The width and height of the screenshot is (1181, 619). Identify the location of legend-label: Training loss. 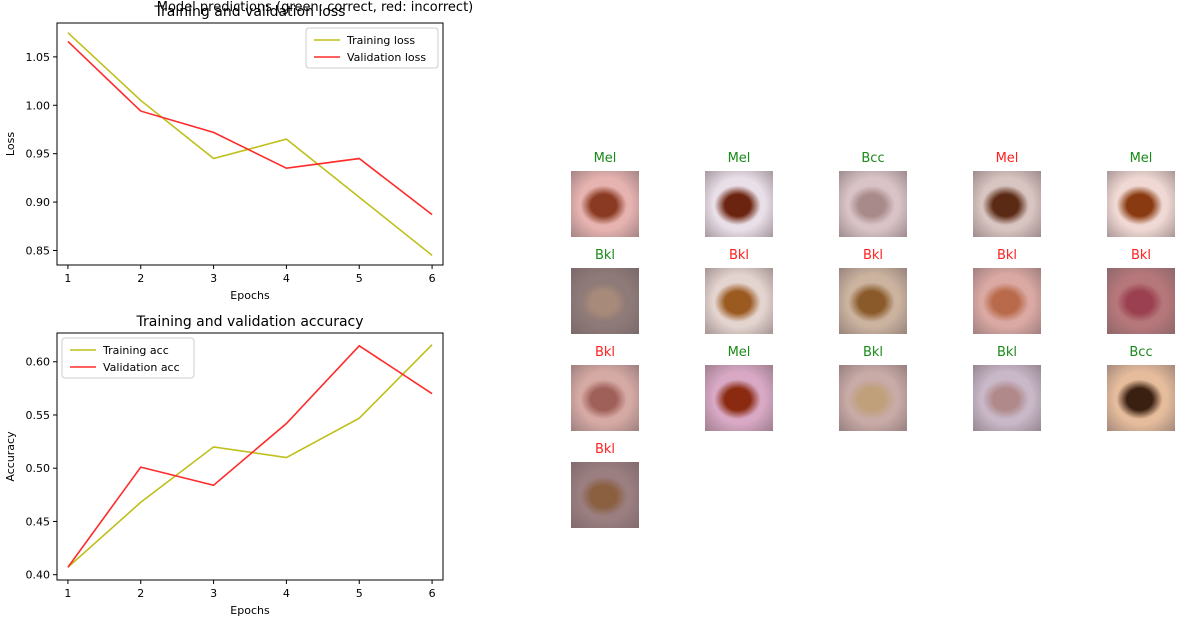
(380, 40).